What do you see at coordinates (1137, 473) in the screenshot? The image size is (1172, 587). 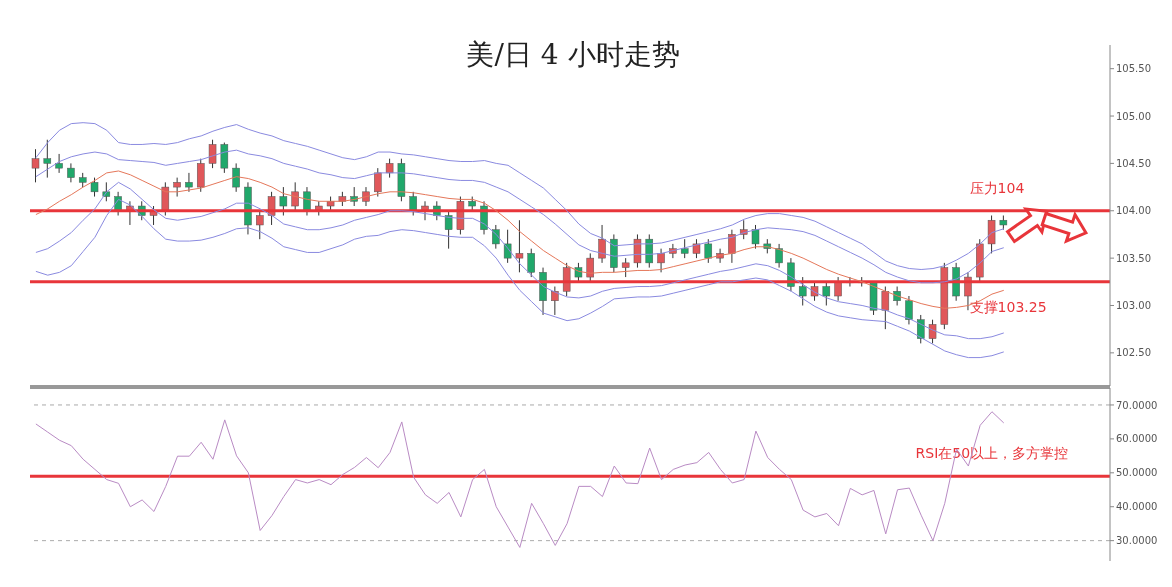 I see `y-tick-label: 50.0000` at bounding box center [1137, 473].